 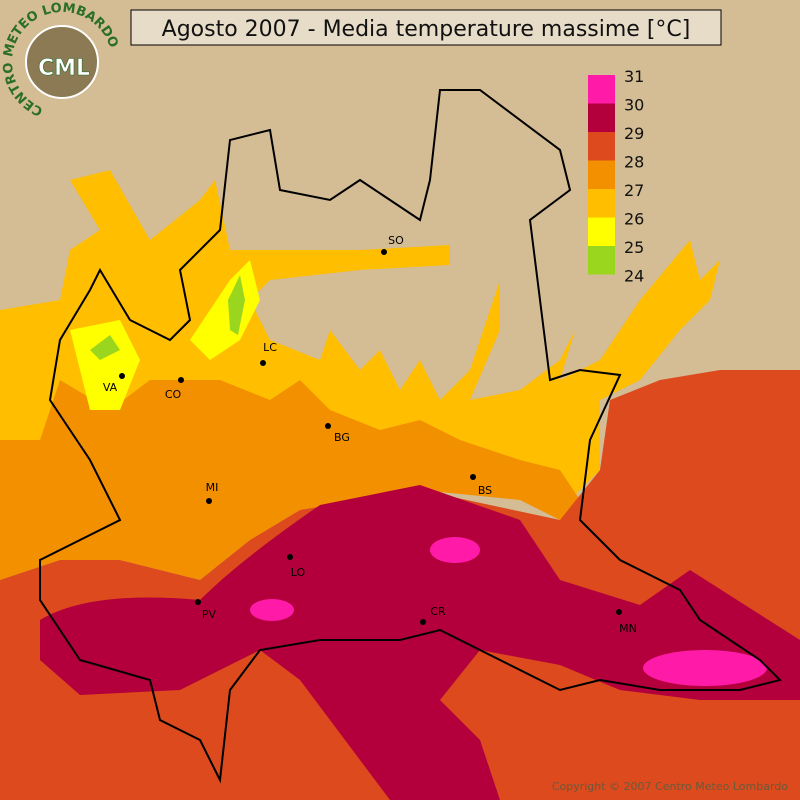 What do you see at coordinates (173, 394) in the screenshot?
I see `city-label: CO` at bounding box center [173, 394].